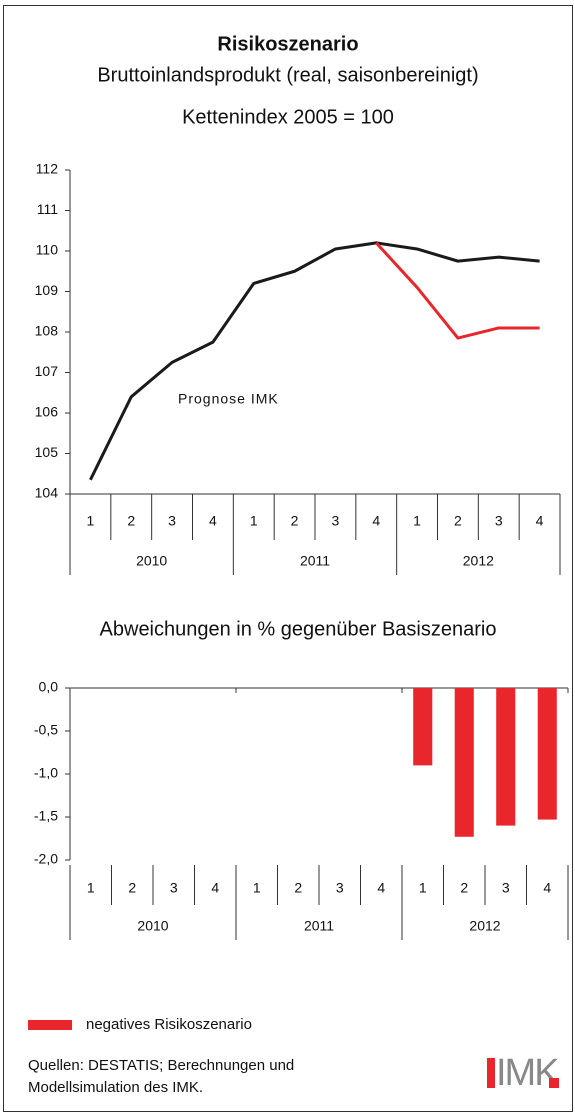  What do you see at coordinates (46, 773) in the screenshot?
I see `y-tick-label: -1,0` at bounding box center [46, 773].